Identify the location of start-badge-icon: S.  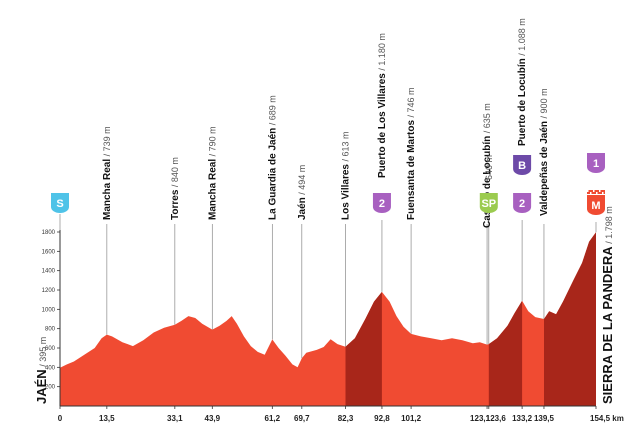
(60, 203).